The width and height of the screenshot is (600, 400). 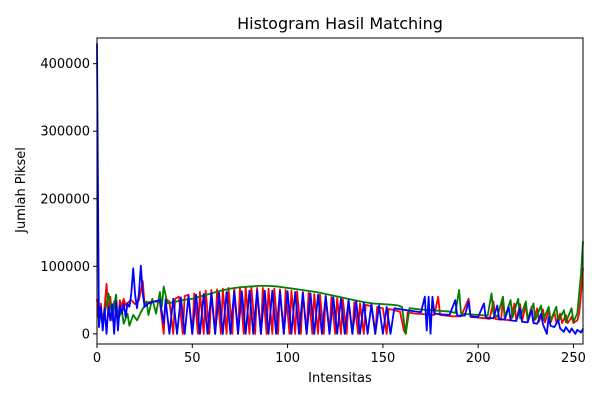 I want to click on x-tick-label: 200, so click(x=478, y=358).